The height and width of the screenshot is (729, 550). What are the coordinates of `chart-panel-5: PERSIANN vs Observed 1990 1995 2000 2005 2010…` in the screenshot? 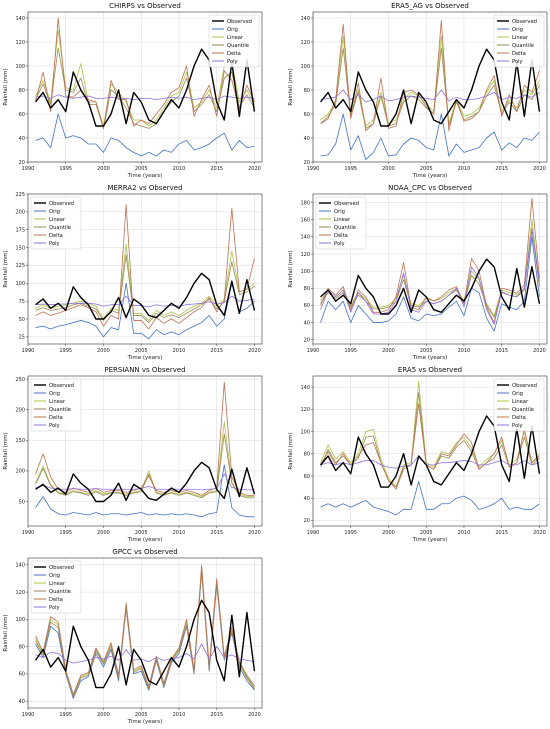 It's located at (133, 454).